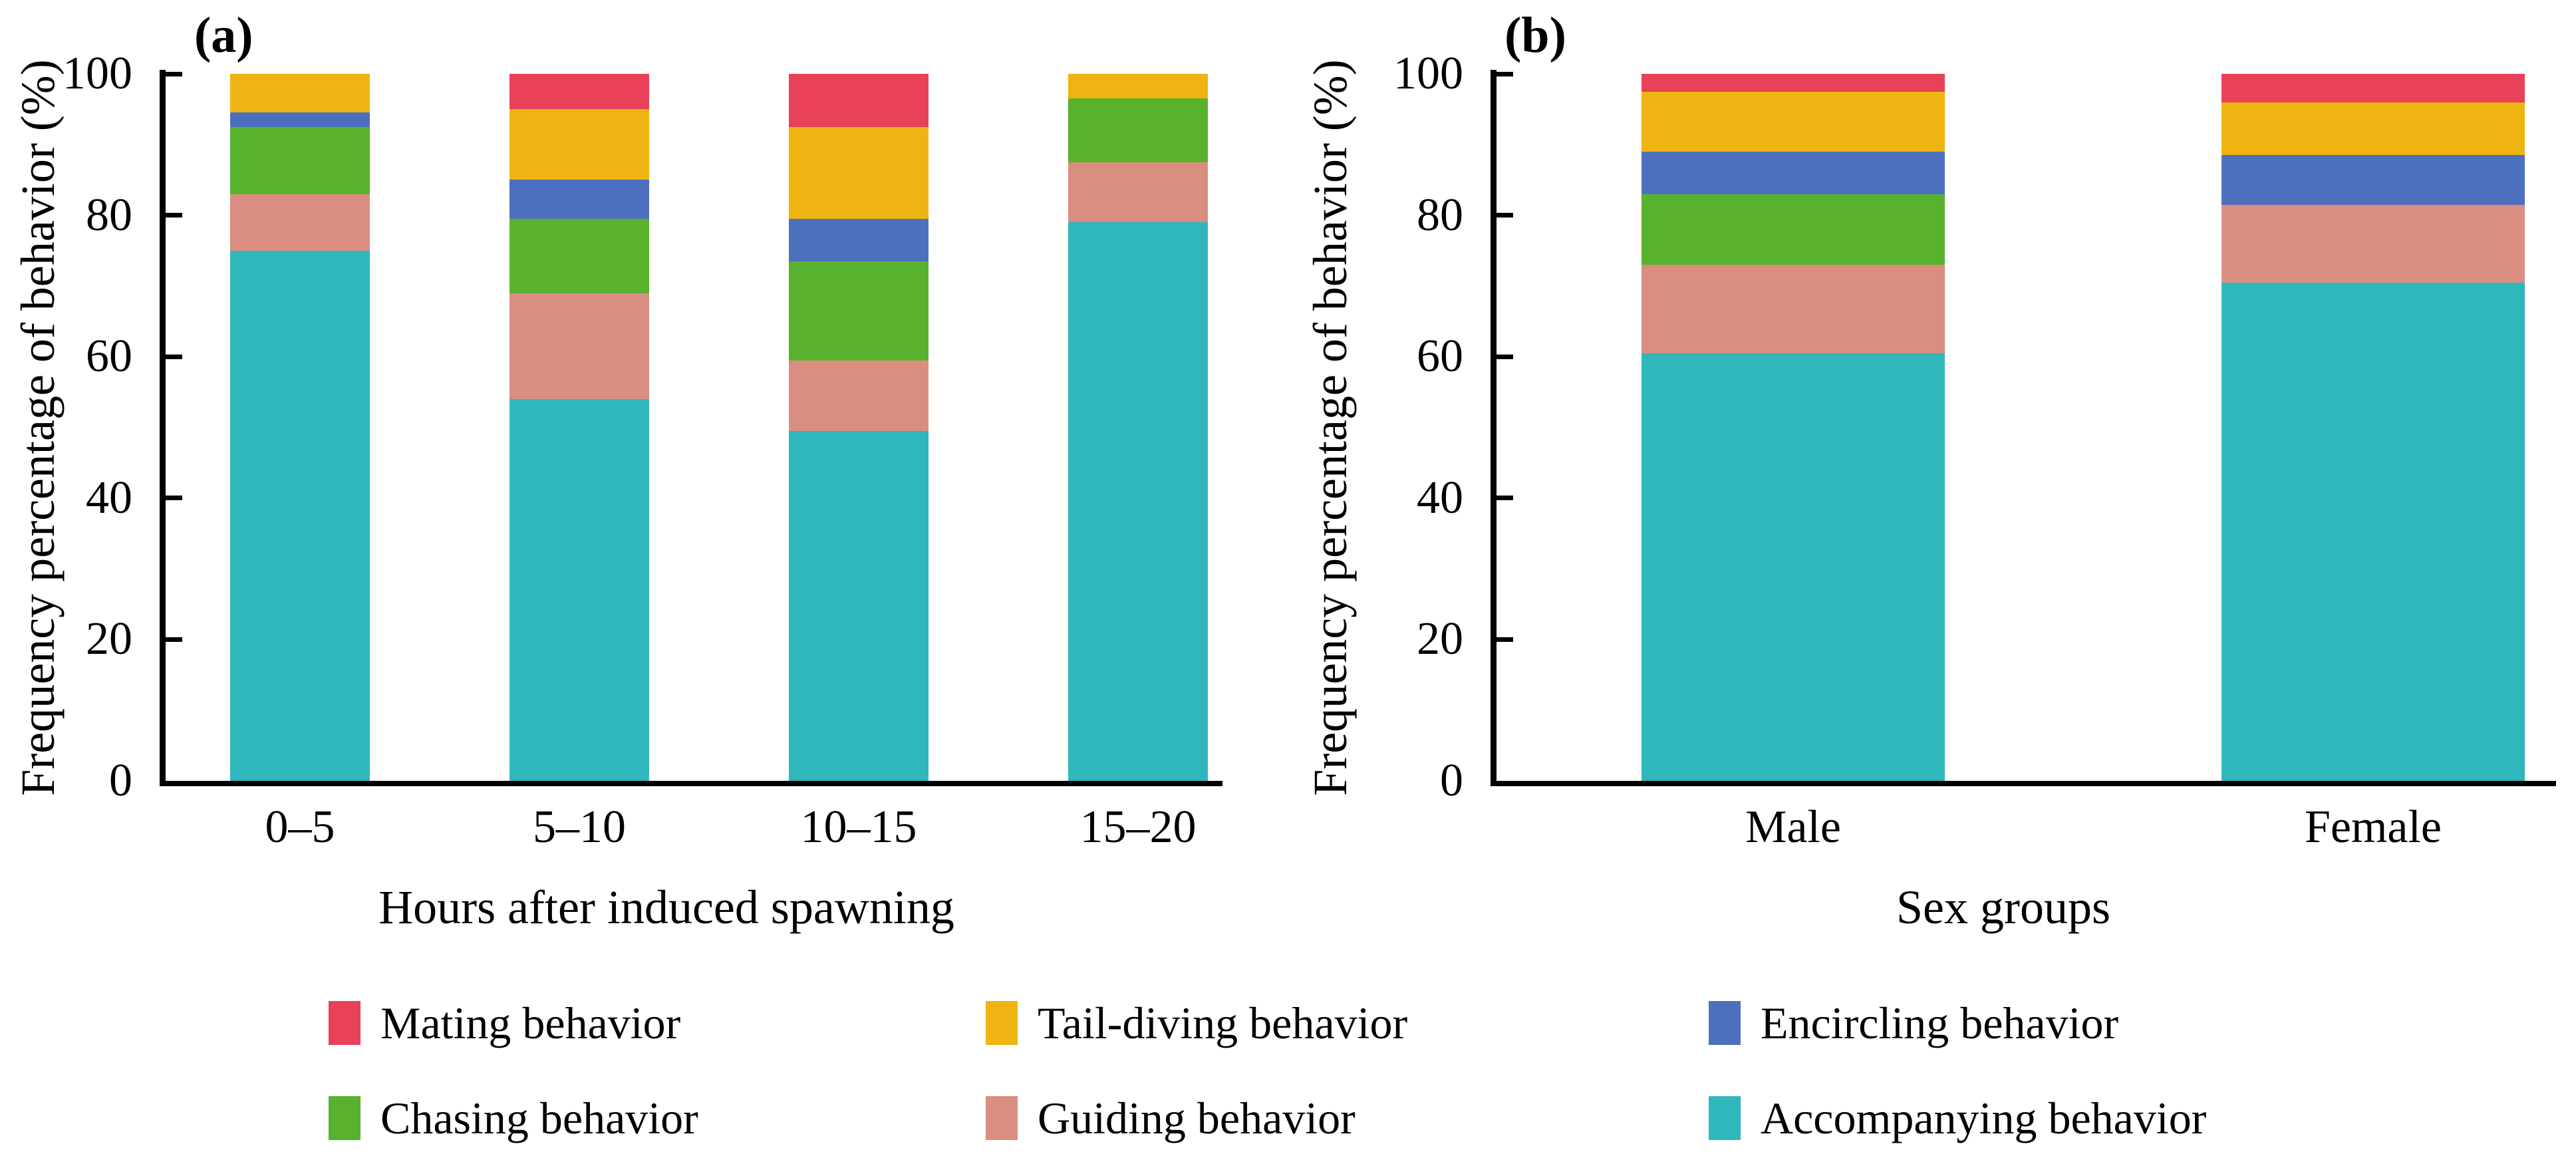 This screenshot has height=1164, width=2576. What do you see at coordinates (345, 1023) in the screenshot?
I see `mating-swatch-icon` at bounding box center [345, 1023].